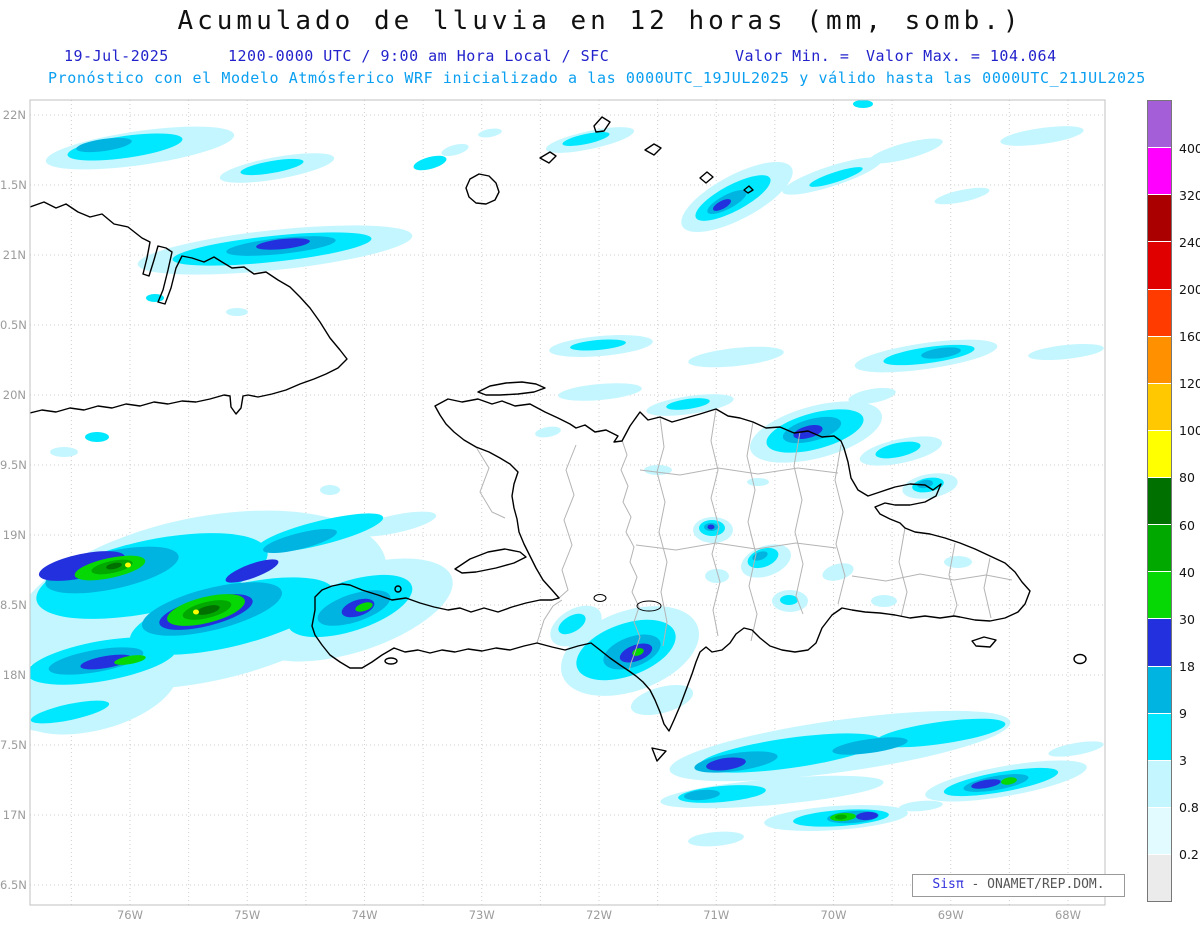 The height and width of the screenshot is (927, 1200). Describe the element at coordinates (948, 884) in the screenshot. I see `sispi-logo-text: Sisπ` at that location.